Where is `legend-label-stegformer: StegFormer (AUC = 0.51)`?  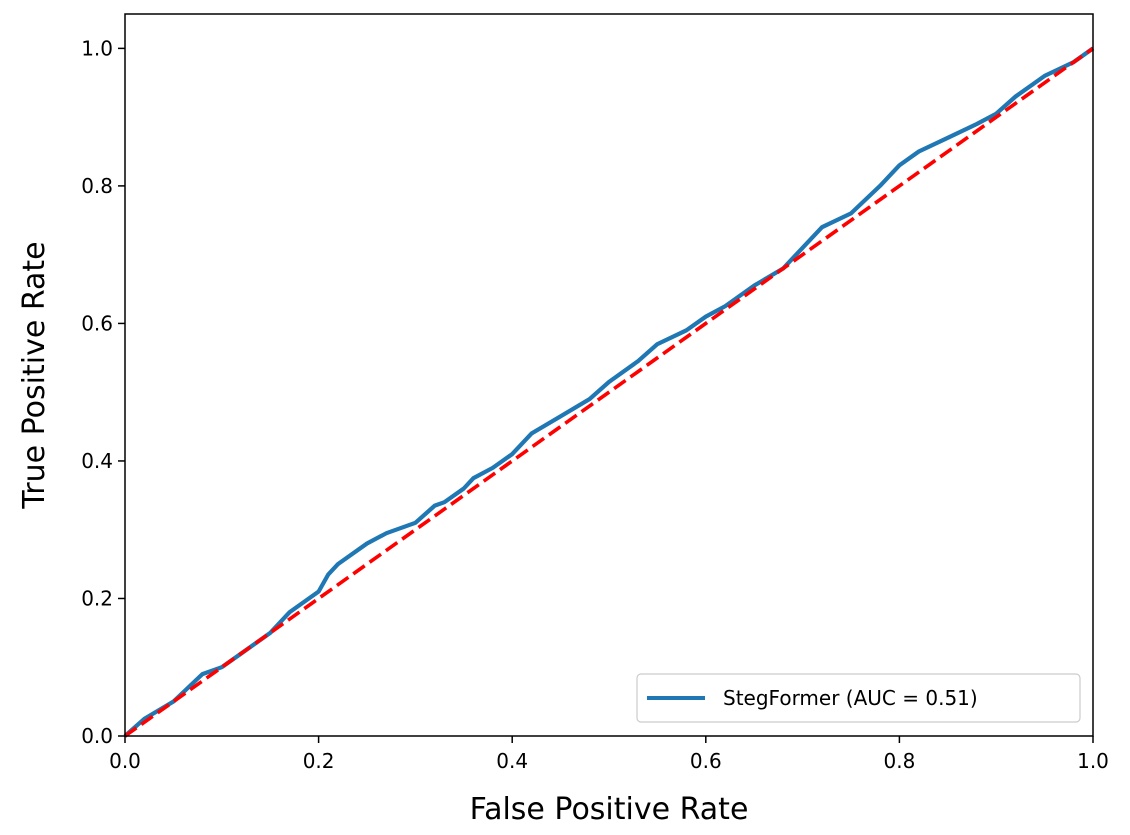 legend-label-stegformer: StegFormer (AUC = 0.51) is located at coordinates (850, 698).